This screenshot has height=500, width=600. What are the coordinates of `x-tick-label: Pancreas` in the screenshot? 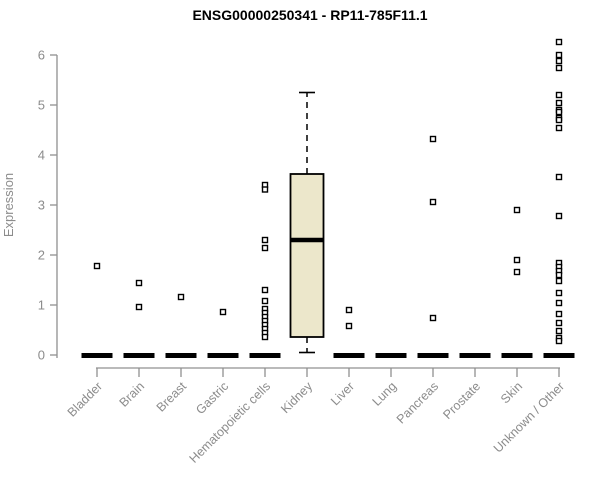 It's located at (417, 402).